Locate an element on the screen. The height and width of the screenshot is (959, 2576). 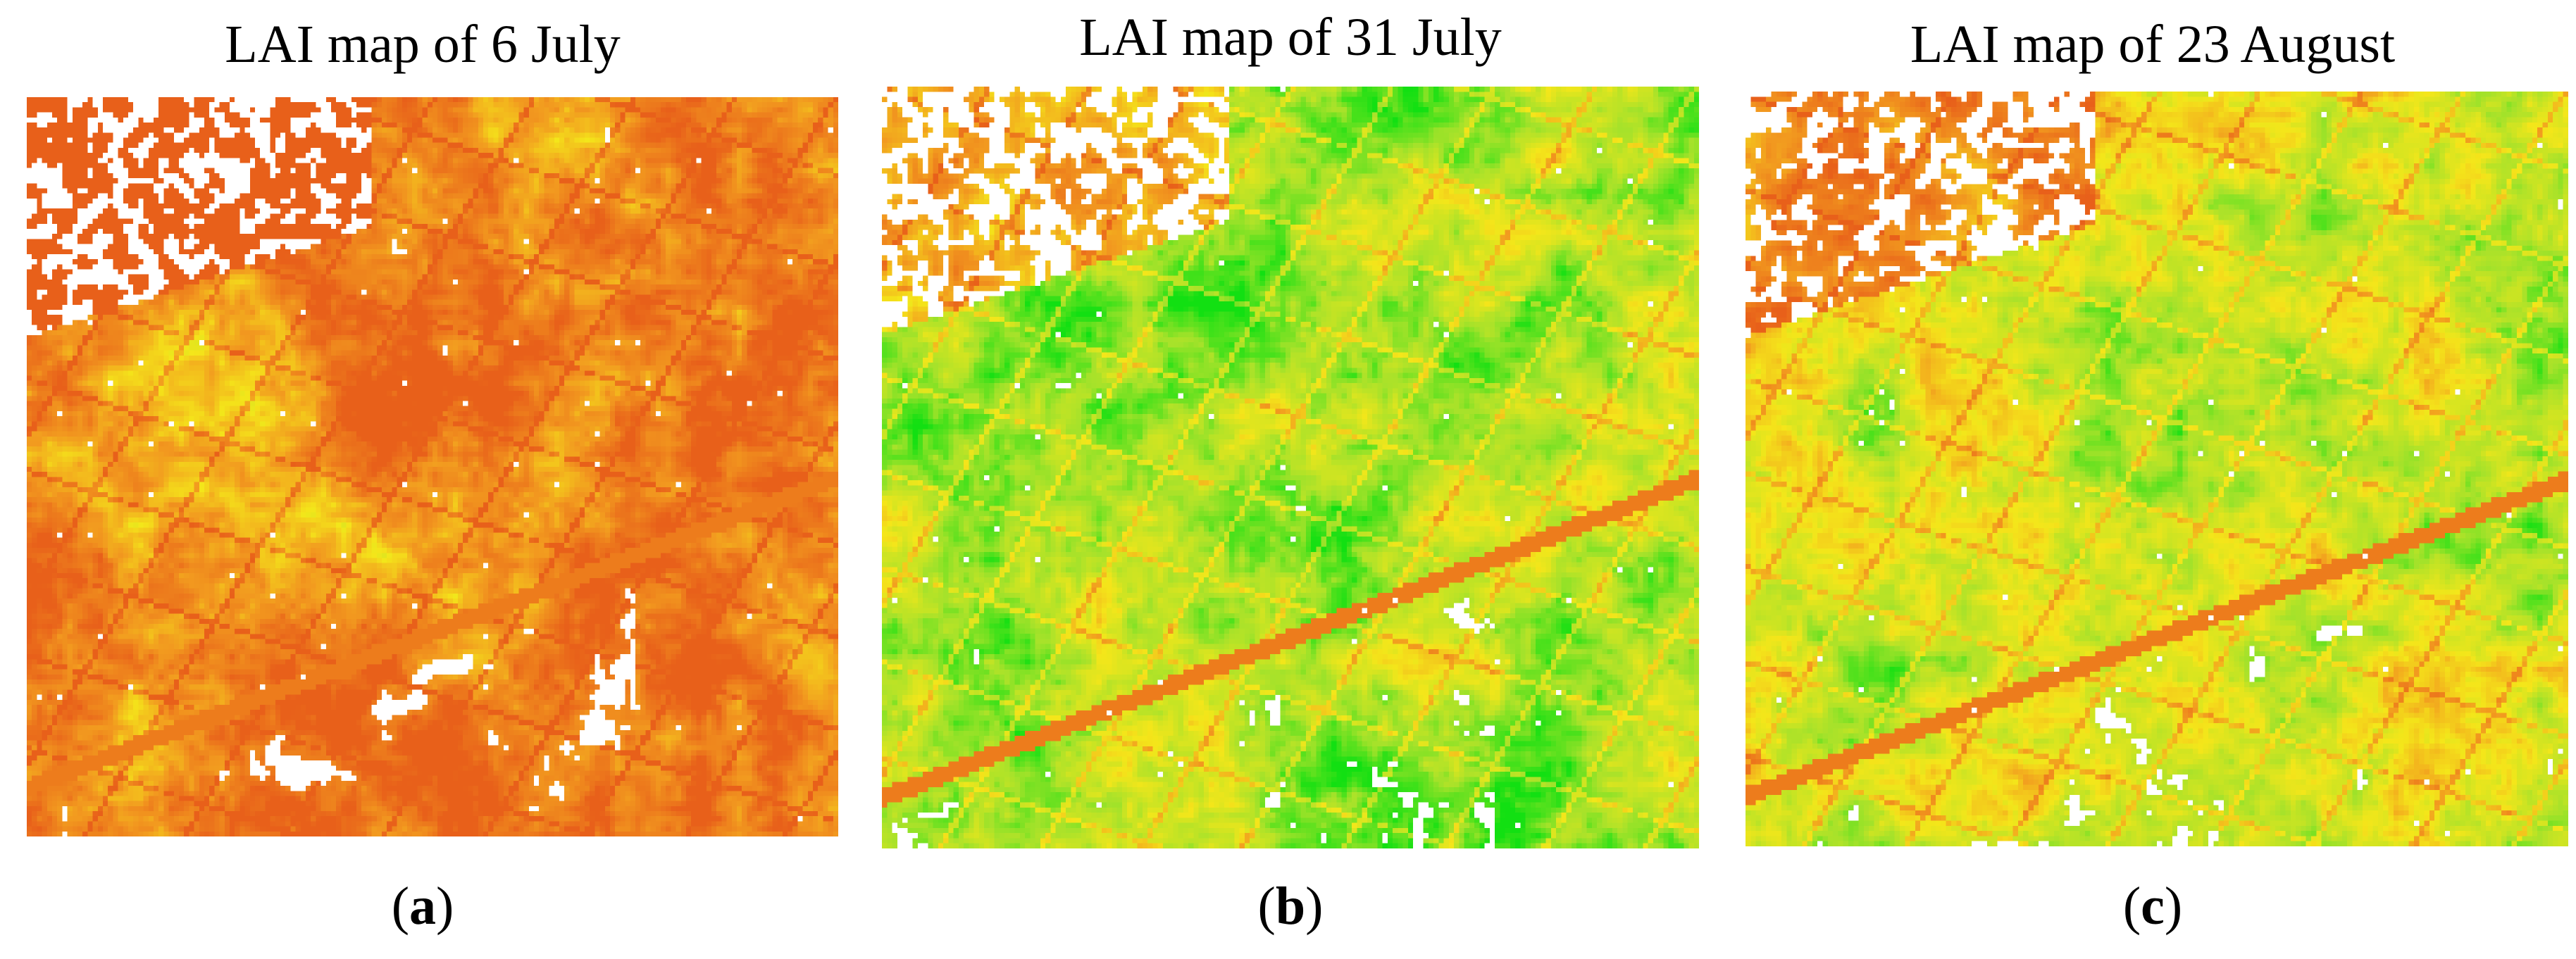
caption-open-b: ( is located at coordinates (1266, 907).